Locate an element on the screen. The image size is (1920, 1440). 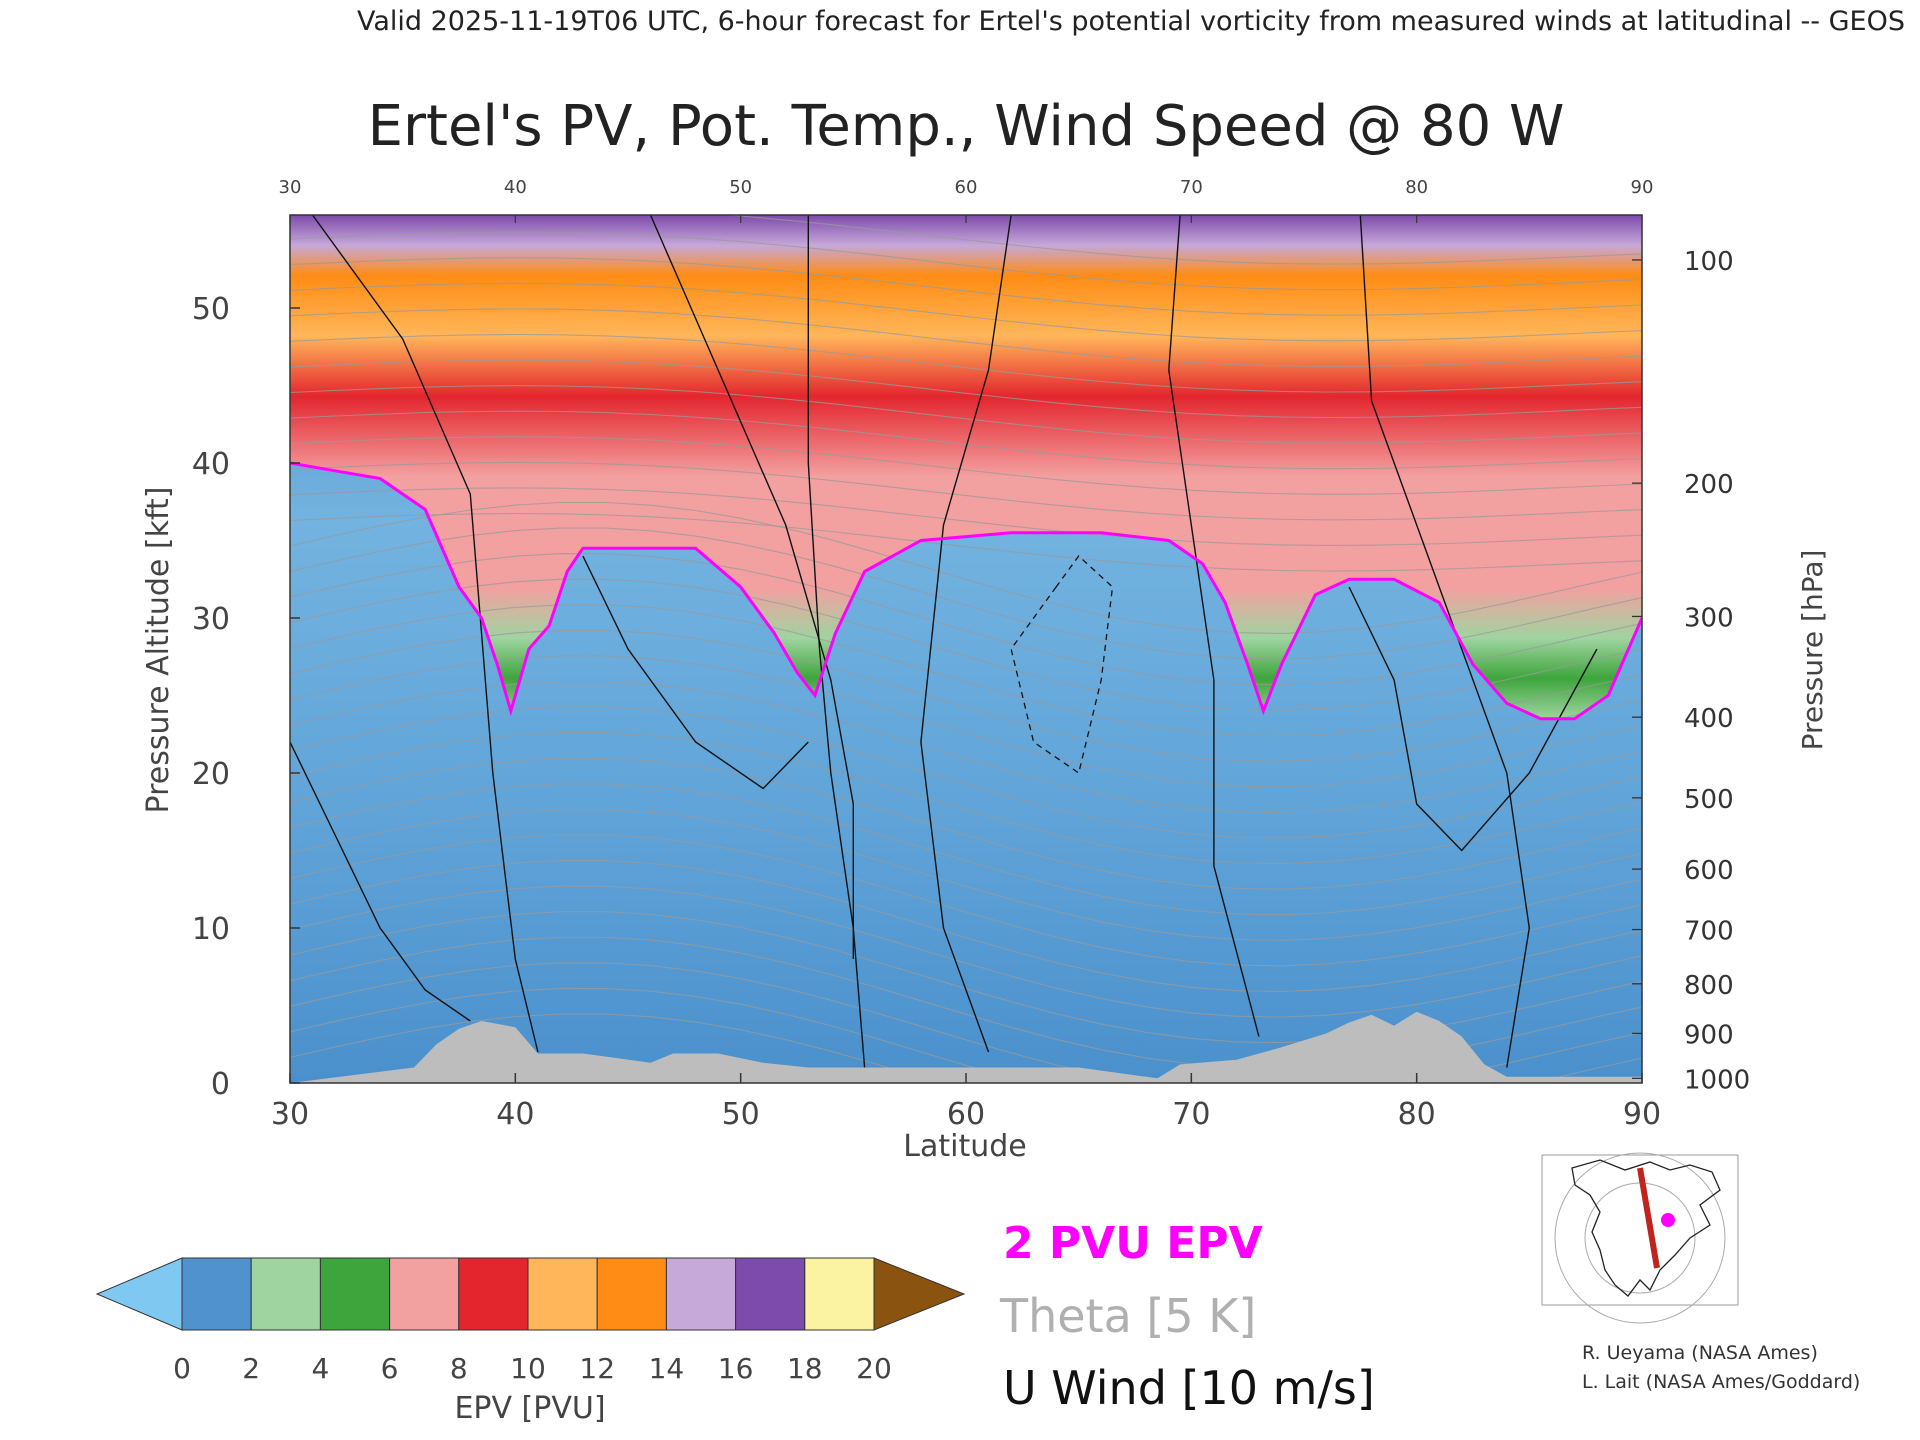
top-tick-label: 90 is located at coordinates (1642, 187).